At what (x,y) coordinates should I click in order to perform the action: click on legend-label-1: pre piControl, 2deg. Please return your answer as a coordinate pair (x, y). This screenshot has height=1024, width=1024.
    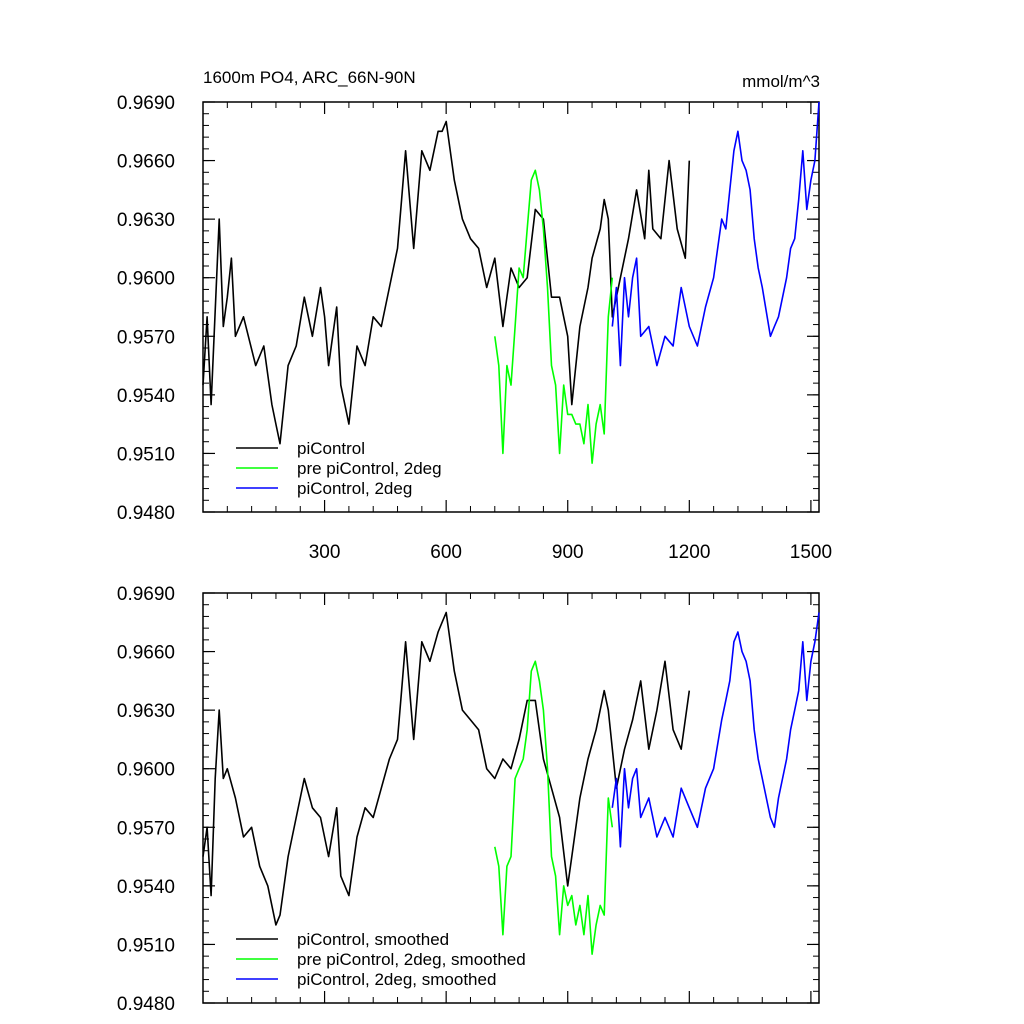
    Looking at the image, I should click on (369, 468).